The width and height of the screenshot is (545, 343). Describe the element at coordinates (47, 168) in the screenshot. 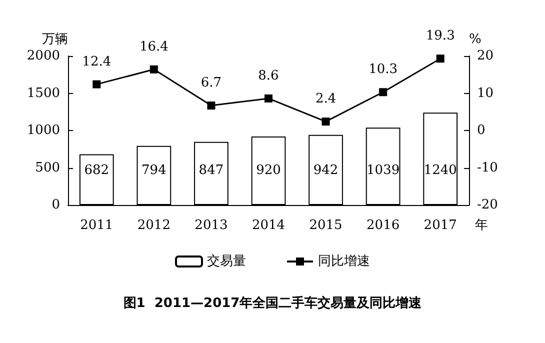

I see `y-tick-label: 500` at that location.